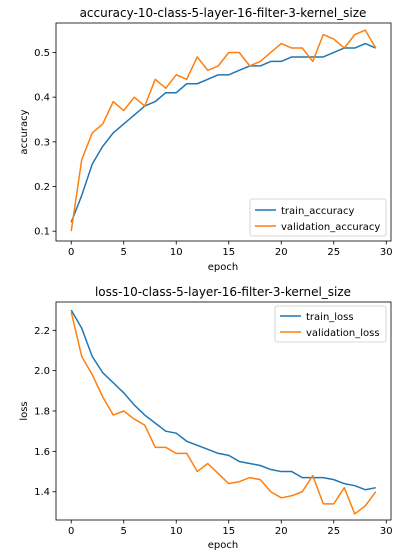 This screenshot has height=555, width=406. Describe the element at coordinates (42, 492) in the screenshot. I see `loss-y-tick-label: 1.4` at that location.